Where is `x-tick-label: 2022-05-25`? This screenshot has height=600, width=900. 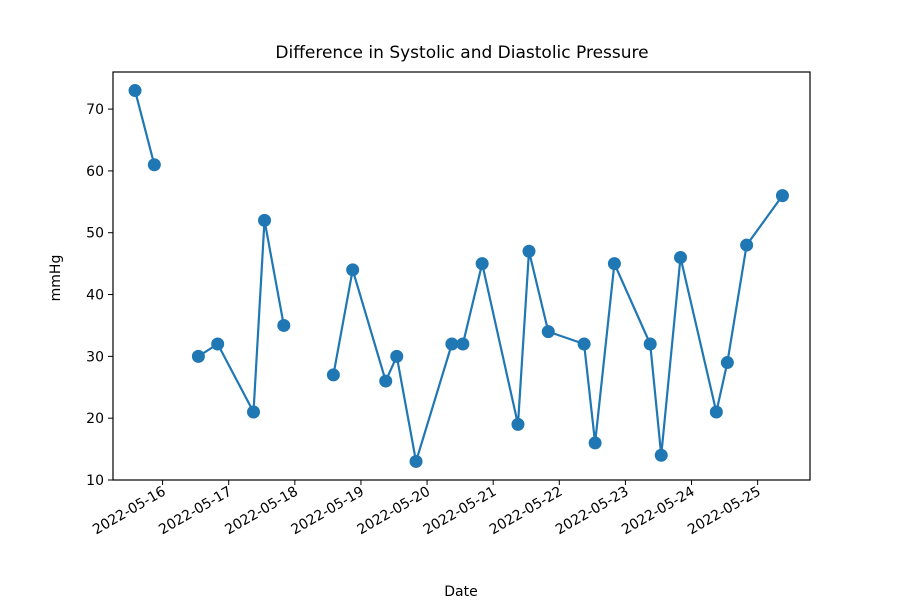 x-tick-label: 2022-05-25 is located at coordinates (724, 511).